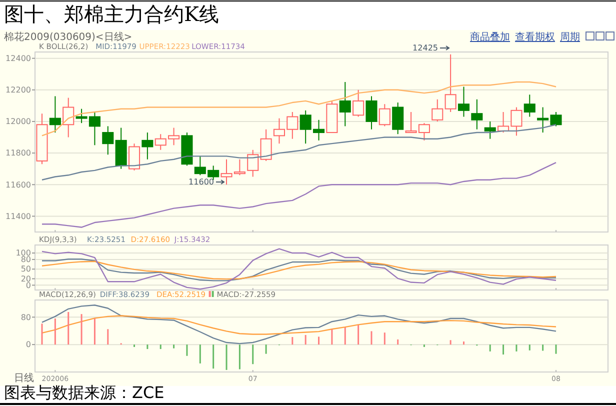  I want to click on text: 商品叠加, so click(490, 37).